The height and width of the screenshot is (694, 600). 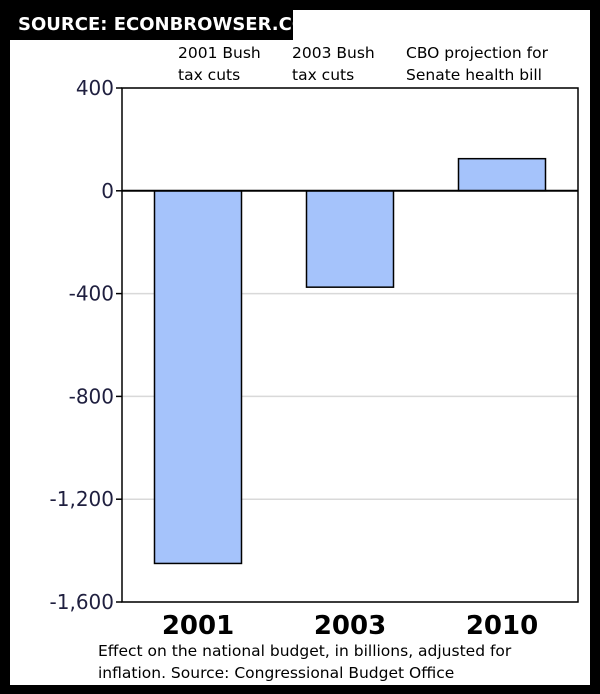 What do you see at coordinates (350, 626) in the screenshot?
I see `x-tick-label-2003: 2003` at bounding box center [350, 626].